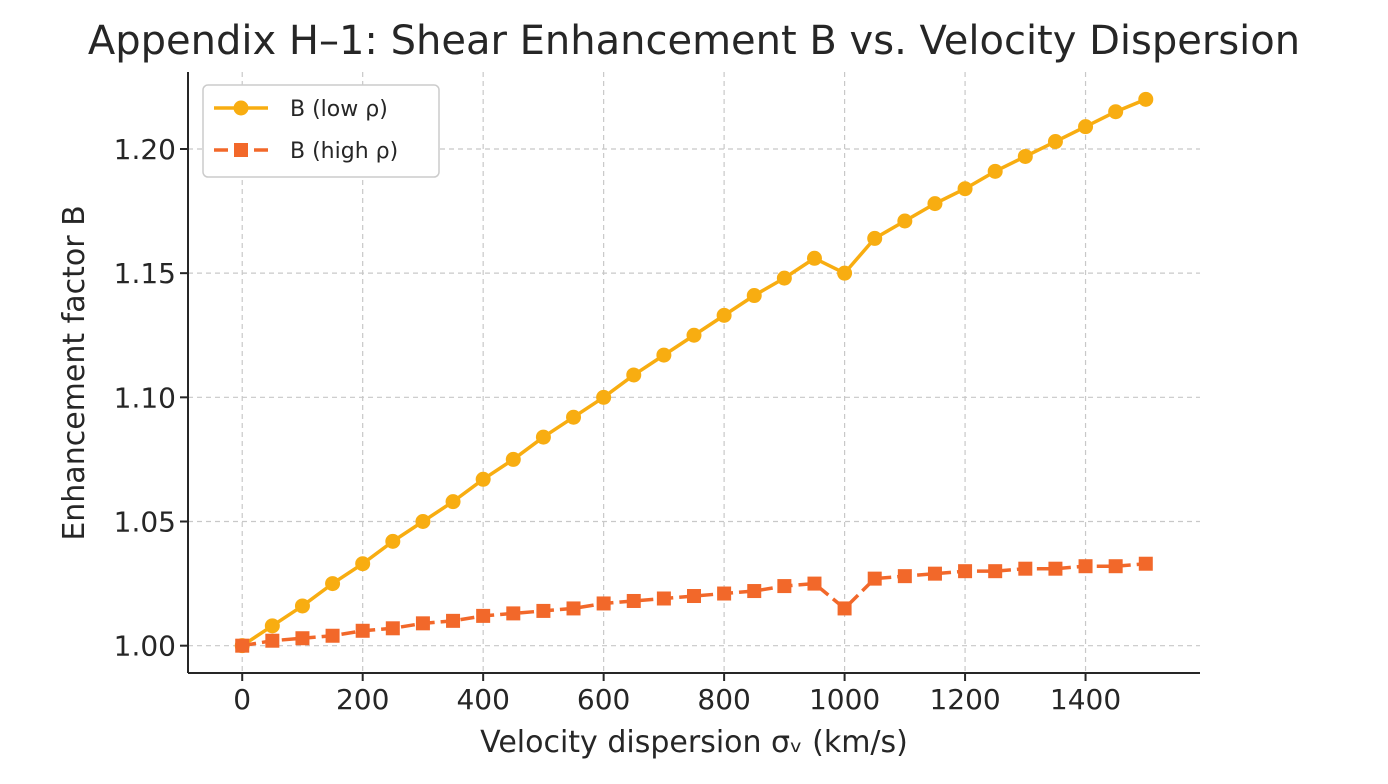  I want to click on x-tick-label: 800, so click(723, 699).